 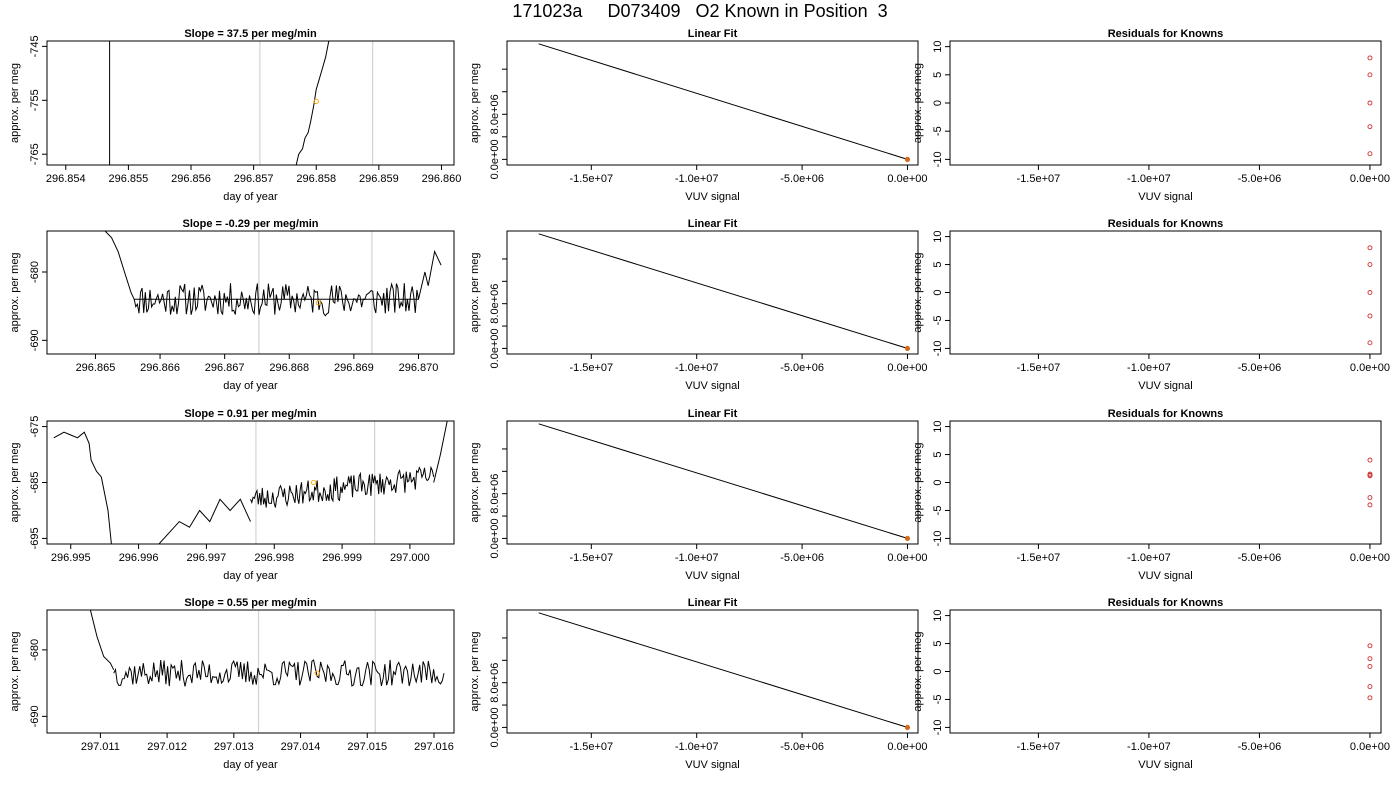 What do you see at coordinates (250, 34) in the screenshot?
I see `panel-title: Slope = 37.5 per meg/min` at bounding box center [250, 34].